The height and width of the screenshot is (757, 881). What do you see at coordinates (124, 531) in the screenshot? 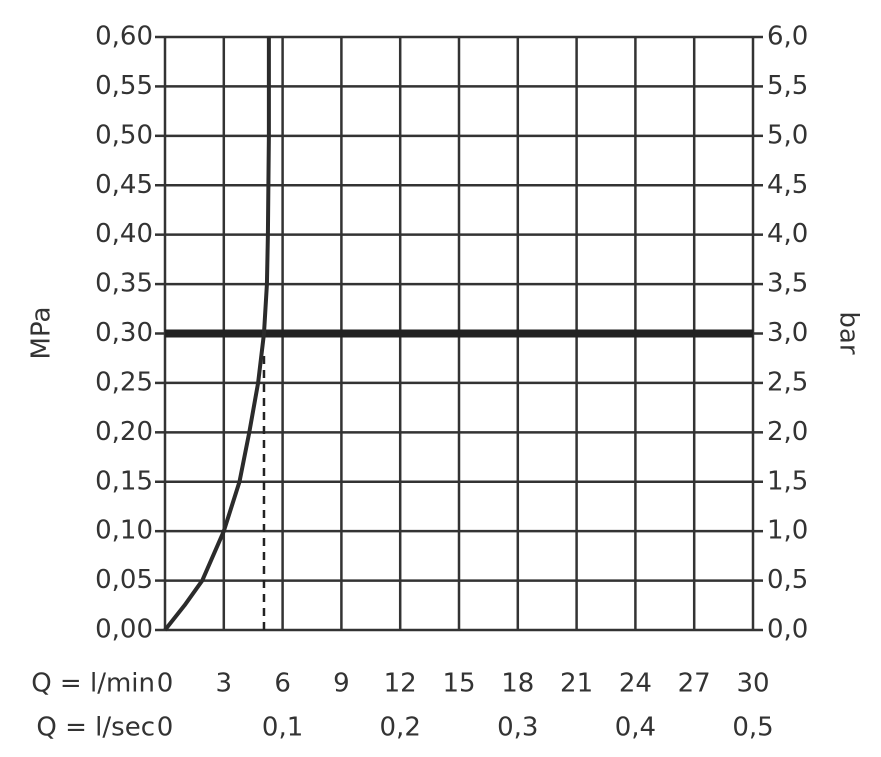
I see `y-tick-label: 0,10` at bounding box center [124, 531].